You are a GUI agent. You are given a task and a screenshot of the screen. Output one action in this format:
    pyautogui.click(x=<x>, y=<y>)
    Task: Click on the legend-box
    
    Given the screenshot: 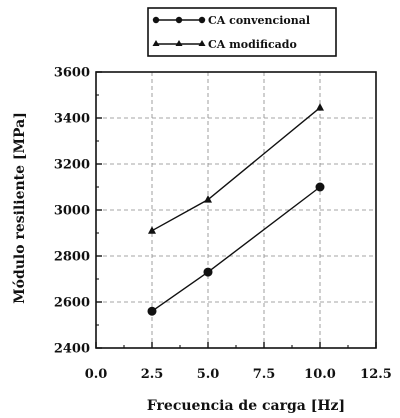 What is the action you would take?
    pyautogui.click(x=242, y=32)
    